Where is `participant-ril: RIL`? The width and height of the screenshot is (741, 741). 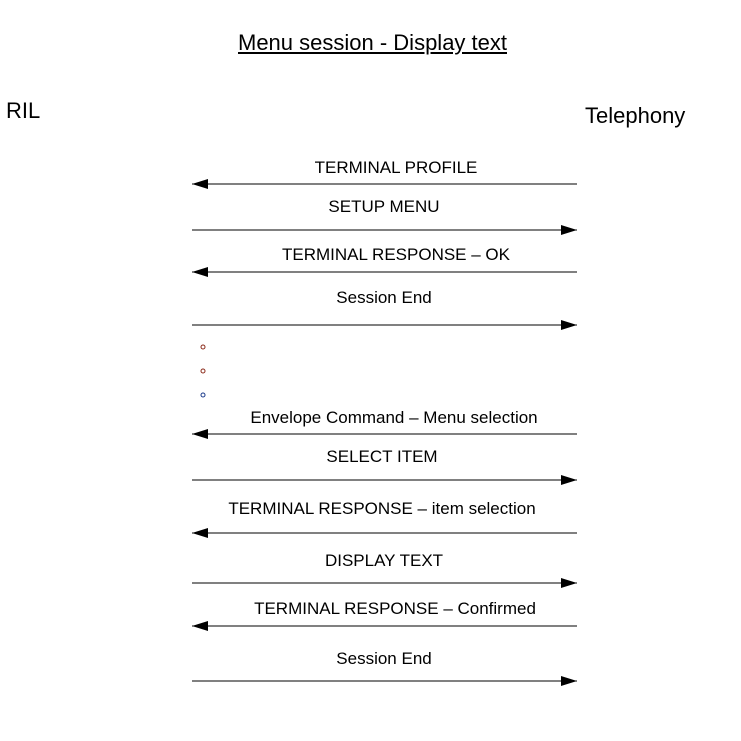
participant-ril: RIL is located at coordinates (23, 110).